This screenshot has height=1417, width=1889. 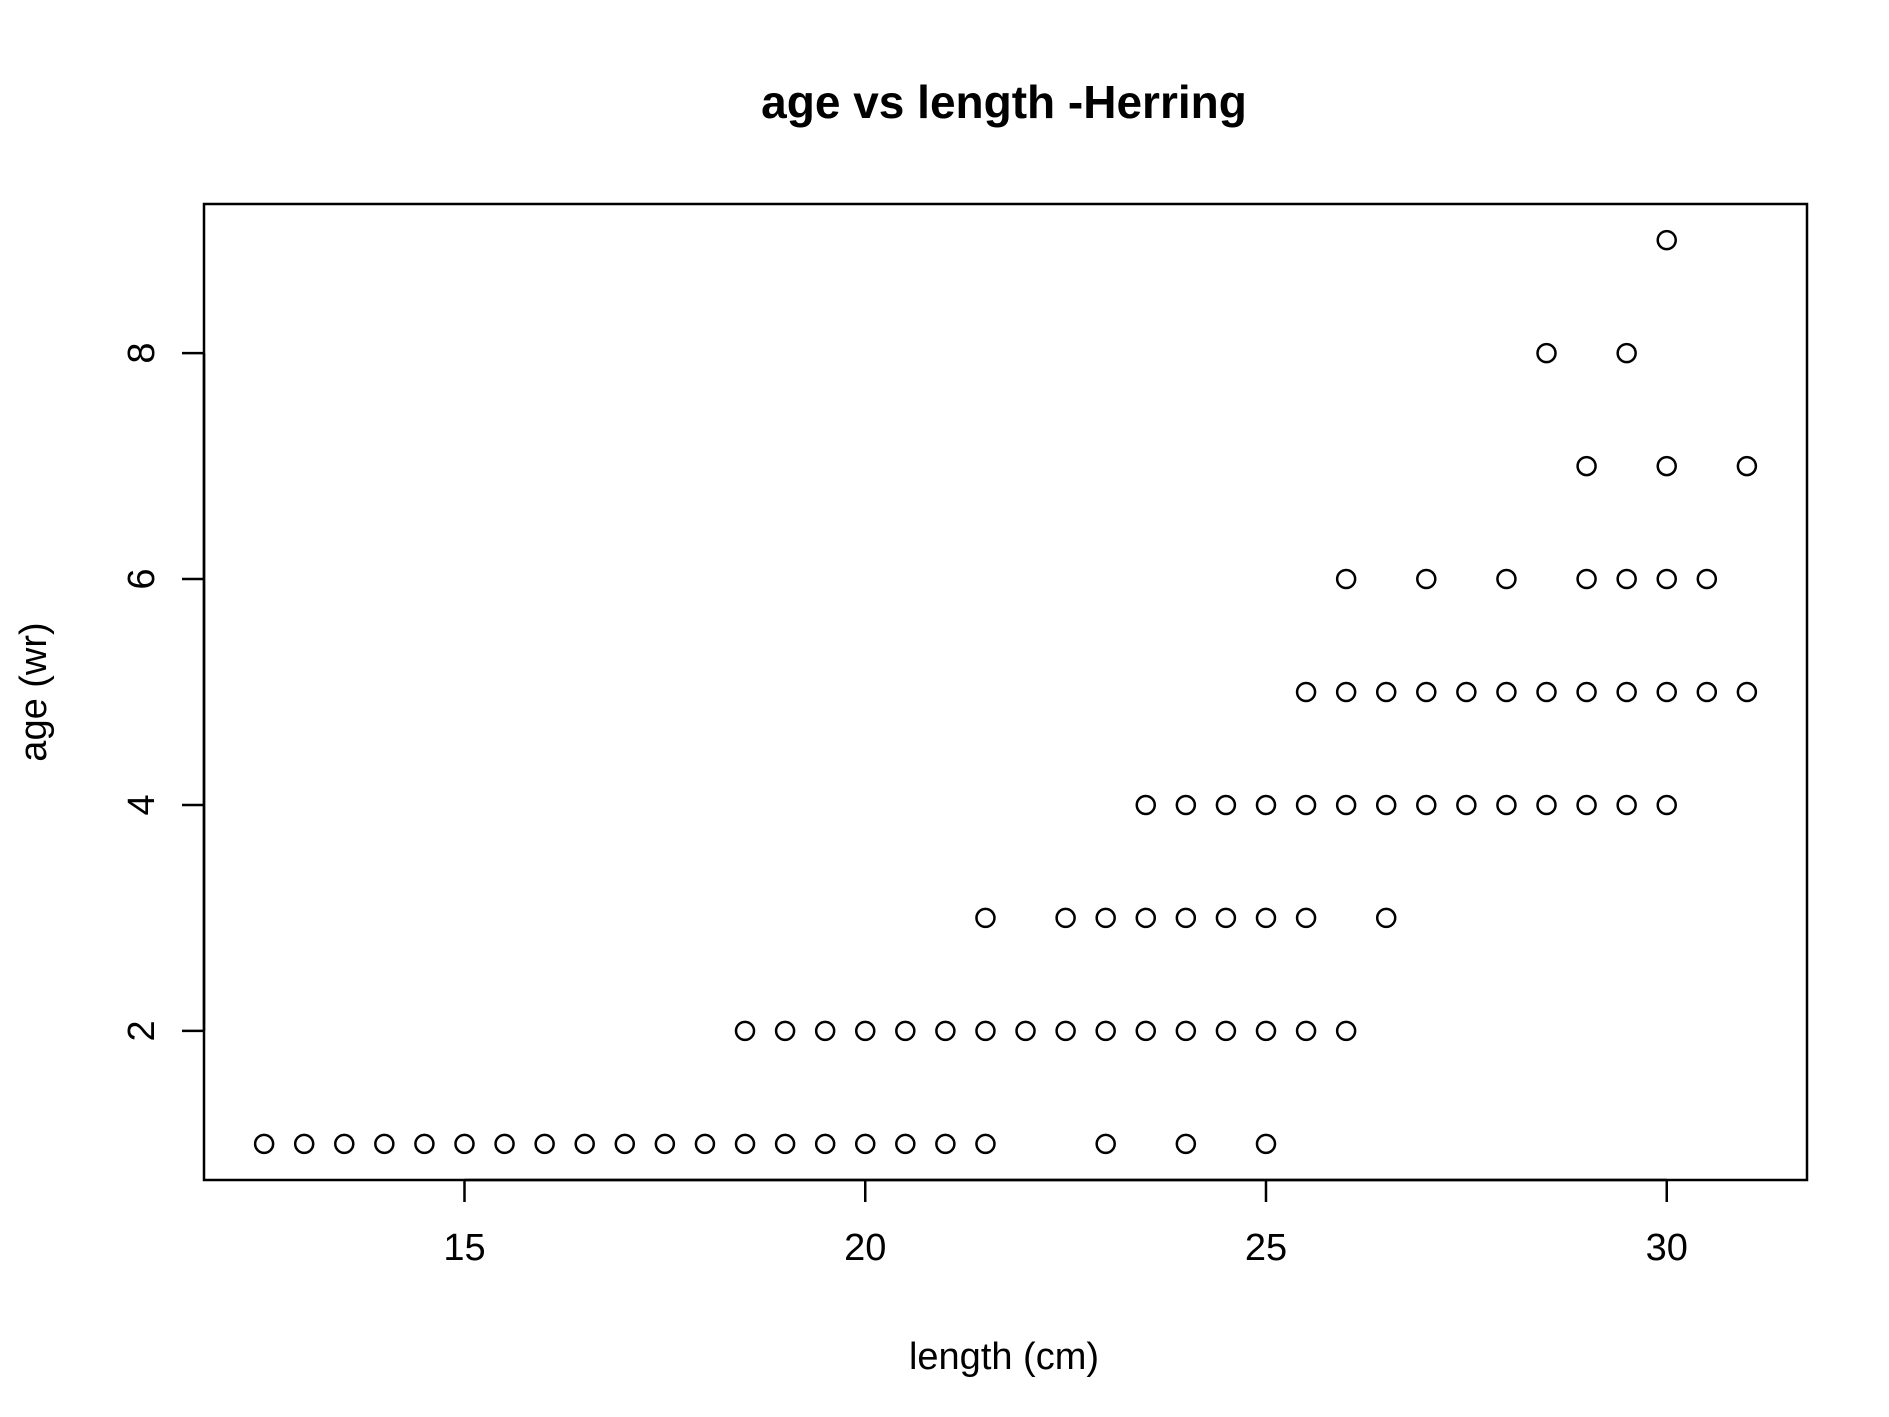 What do you see at coordinates (1004, 1357) in the screenshot?
I see `x-axis-label: length (cm)` at bounding box center [1004, 1357].